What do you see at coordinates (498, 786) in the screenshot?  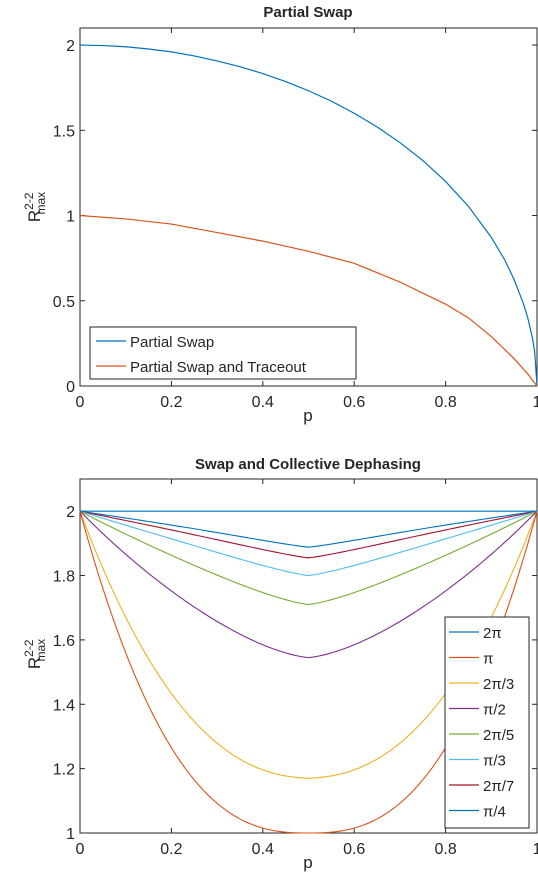 I see `legend-label: 2π/7` at bounding box center [498, 786].